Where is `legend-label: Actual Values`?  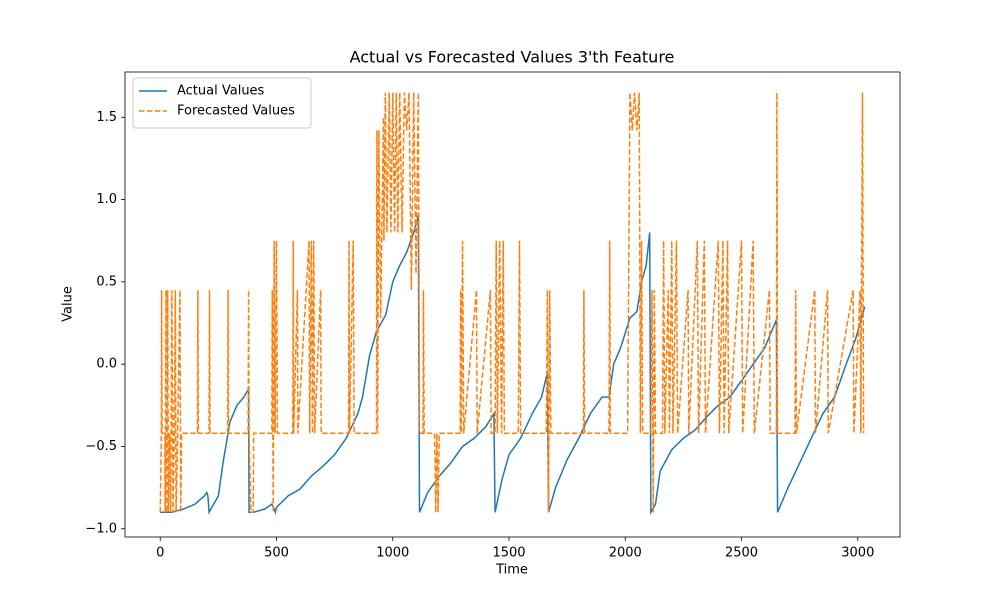
legend-label: Actual Values is located at coordinates (221, 91).